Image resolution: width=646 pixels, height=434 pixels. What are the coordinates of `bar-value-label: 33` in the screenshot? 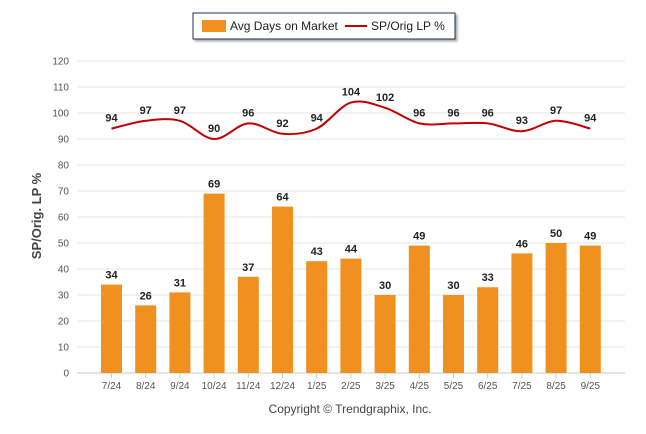 It's located at (488, 278).